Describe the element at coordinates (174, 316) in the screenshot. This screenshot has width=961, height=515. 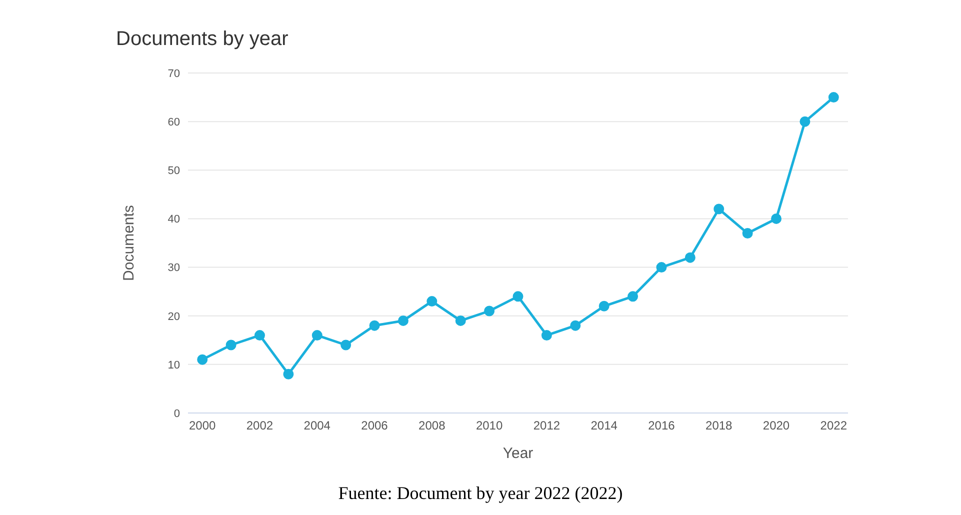
I see `y-tick-label: 20` at that location.